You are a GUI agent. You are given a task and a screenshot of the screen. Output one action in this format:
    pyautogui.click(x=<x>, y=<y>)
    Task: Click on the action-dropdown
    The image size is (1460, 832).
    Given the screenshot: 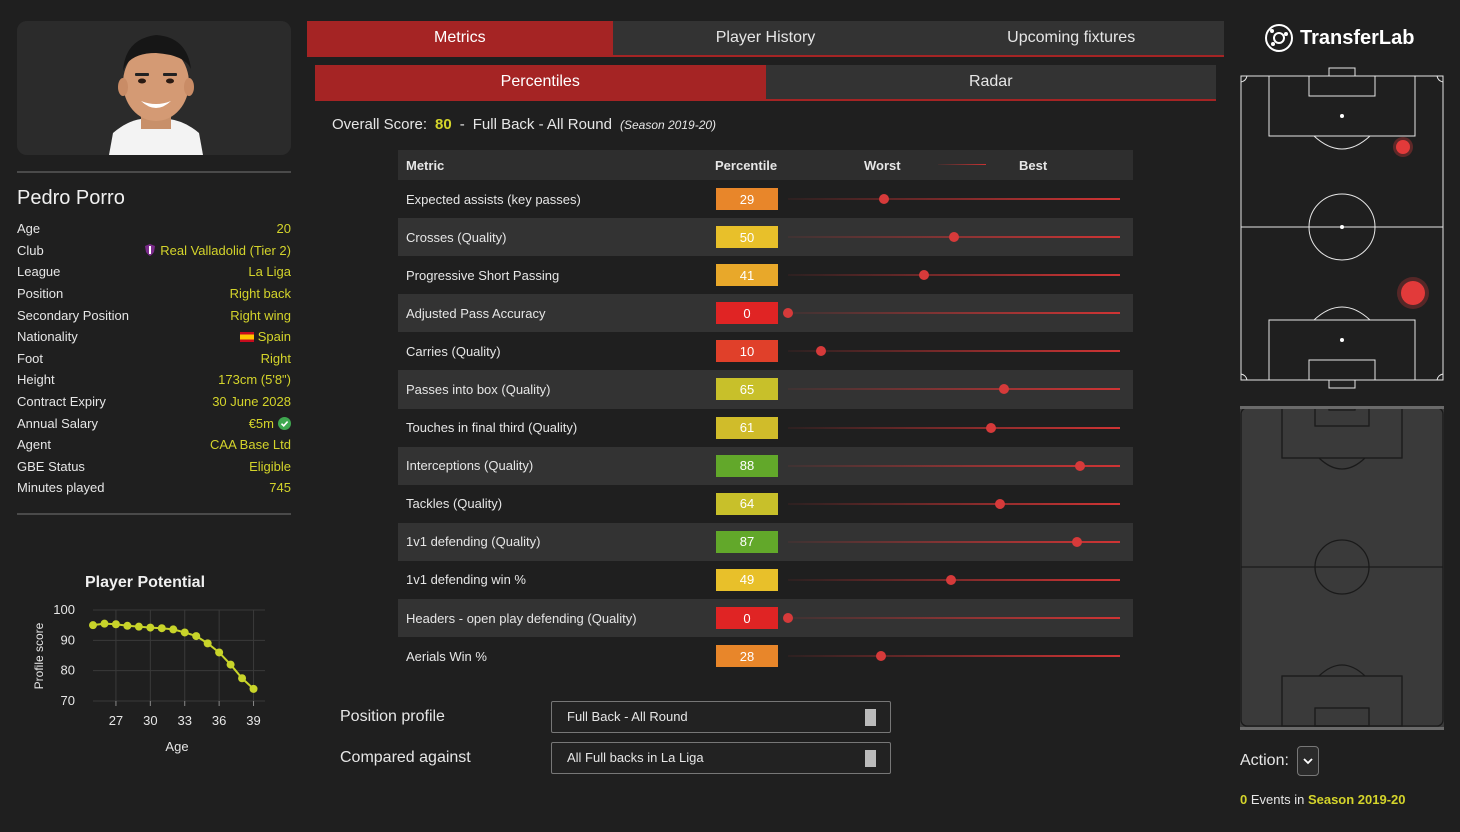 What is the action you would take?
    pyautogui.click(x=1307, y=761)
    